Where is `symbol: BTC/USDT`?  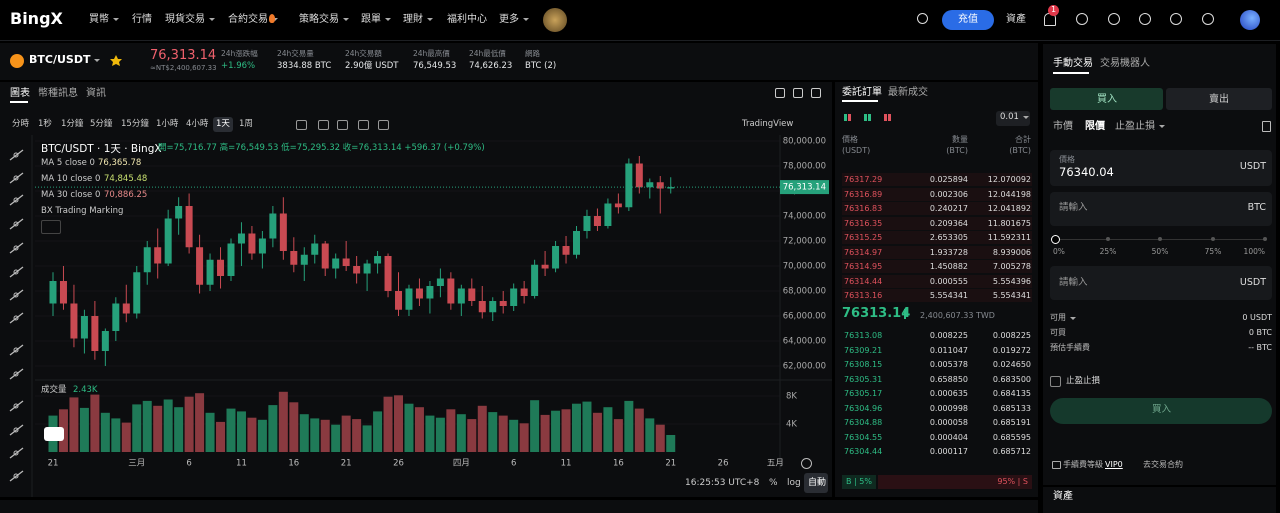 symbol: BTC/USDT is located at coordinates (64, 60).